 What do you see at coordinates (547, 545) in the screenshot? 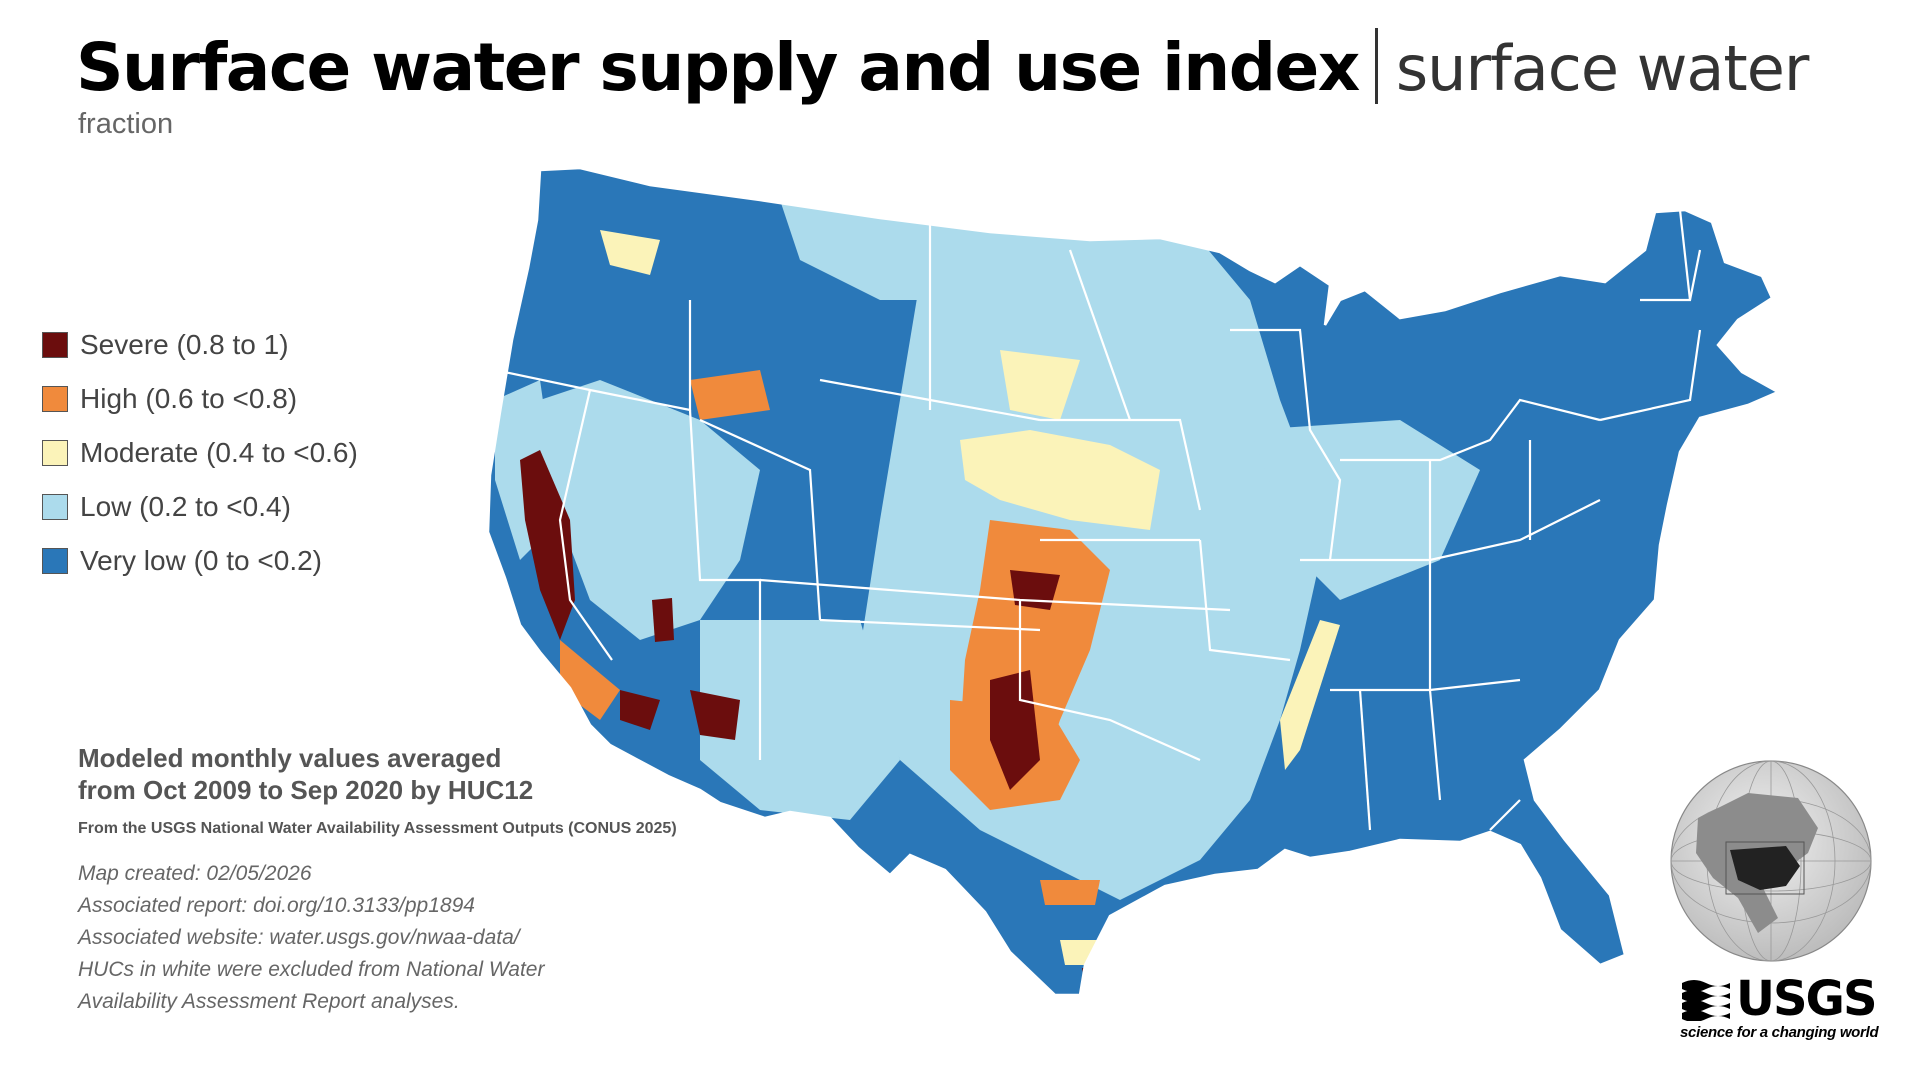
I see `zone-severe-central-valley` at bounding box center [547, 545].